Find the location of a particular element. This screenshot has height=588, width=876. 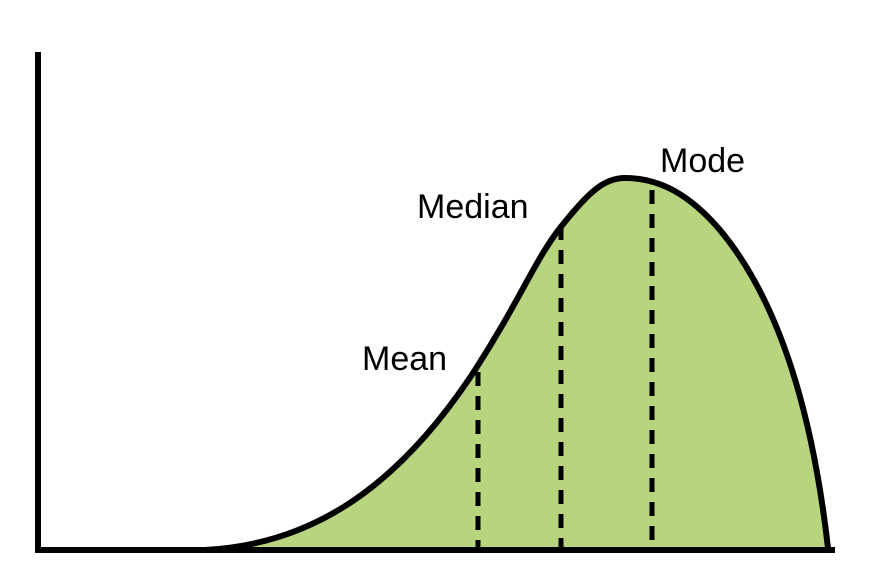

median-label: Median is located at coordinates (473, 207).